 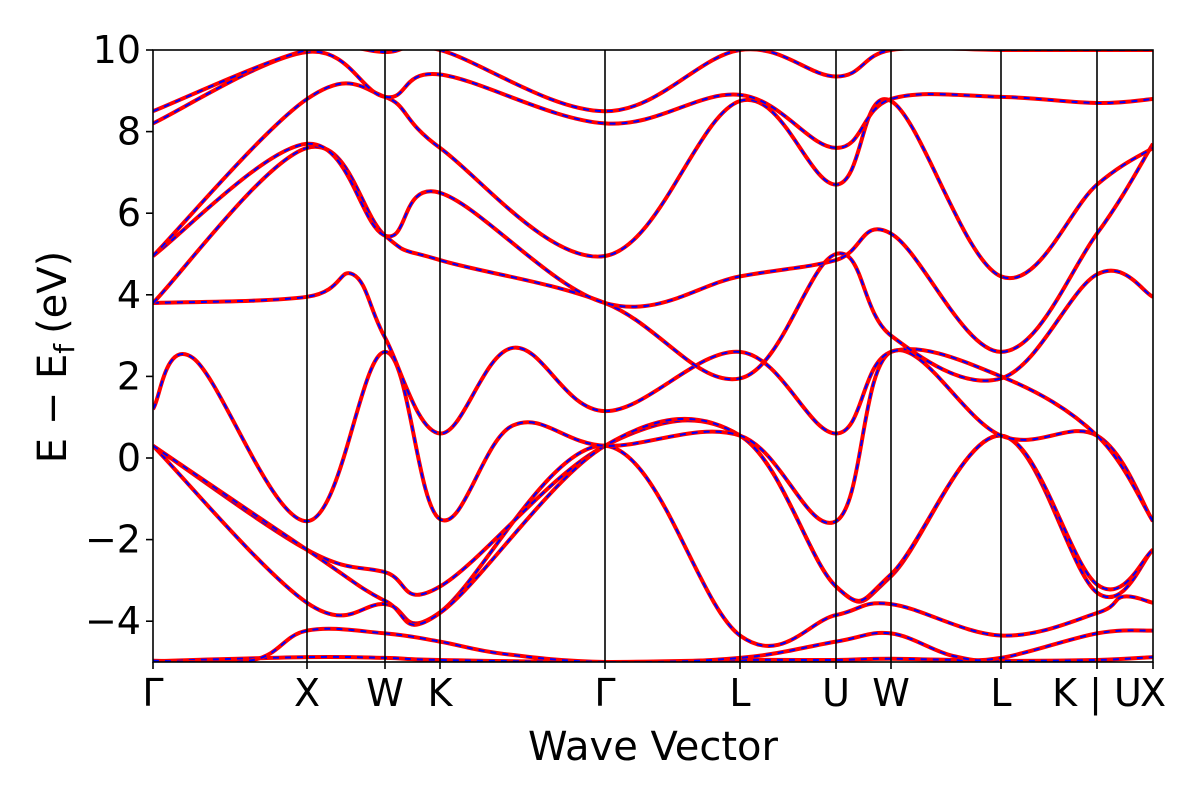 What do you see at coordinates (653, 658) in the screenshot?
I see `band-1-dashed-line` at bounding box center [653, 658].